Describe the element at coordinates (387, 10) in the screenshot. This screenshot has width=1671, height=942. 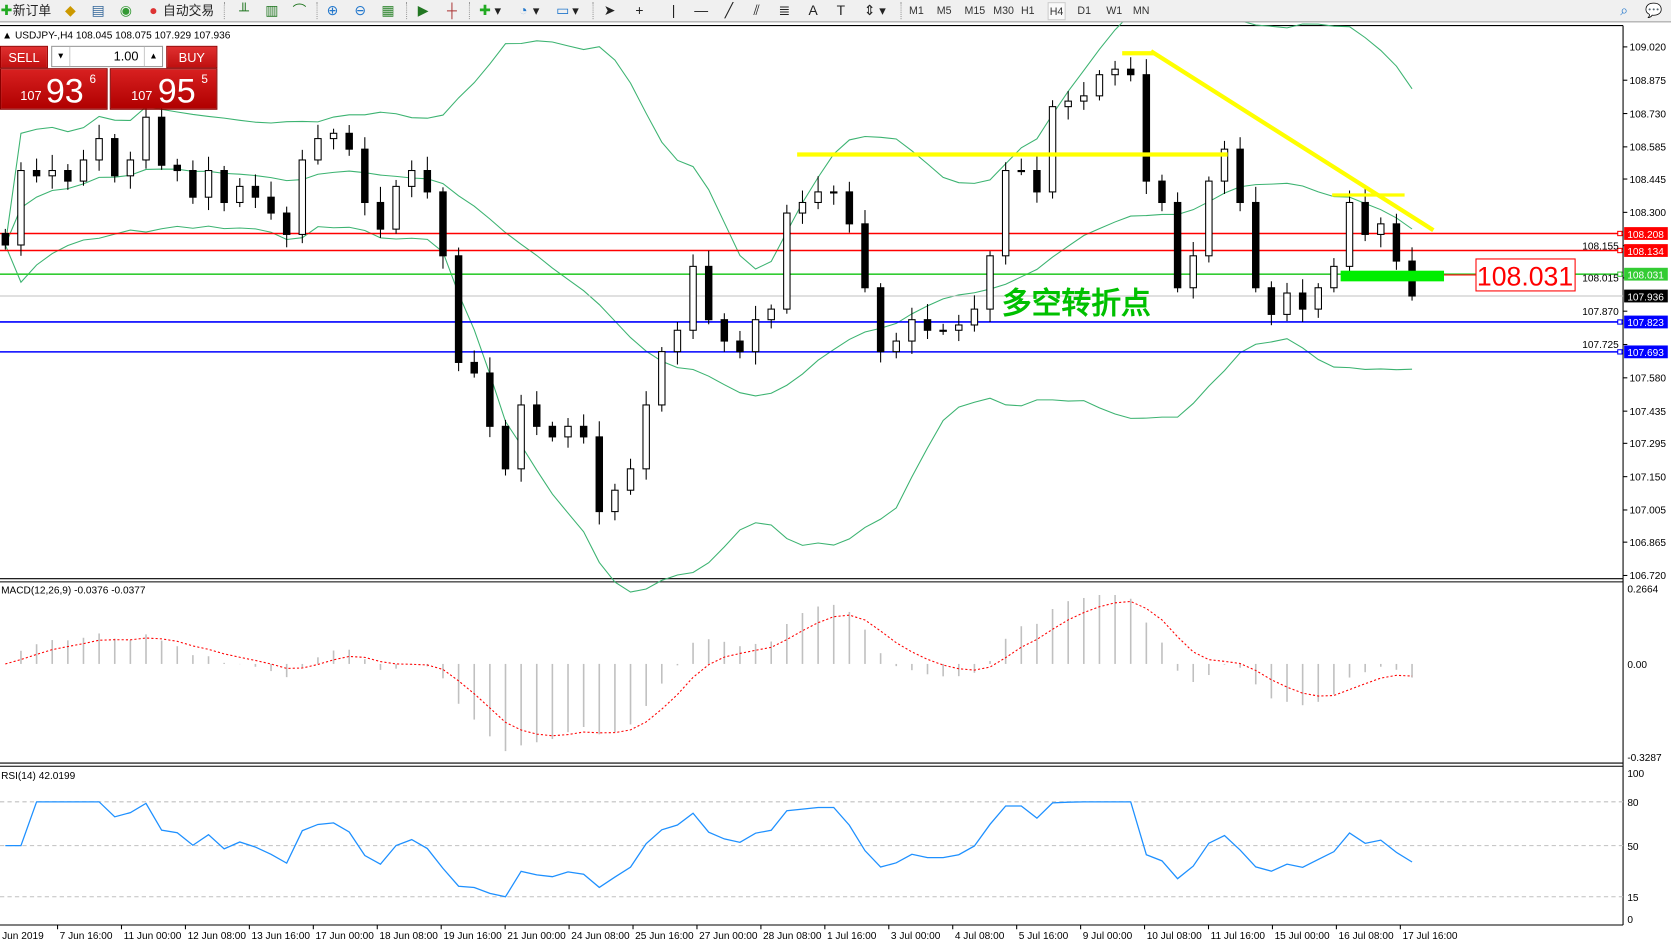
I see `tile-windows-button: ▦` at that location.